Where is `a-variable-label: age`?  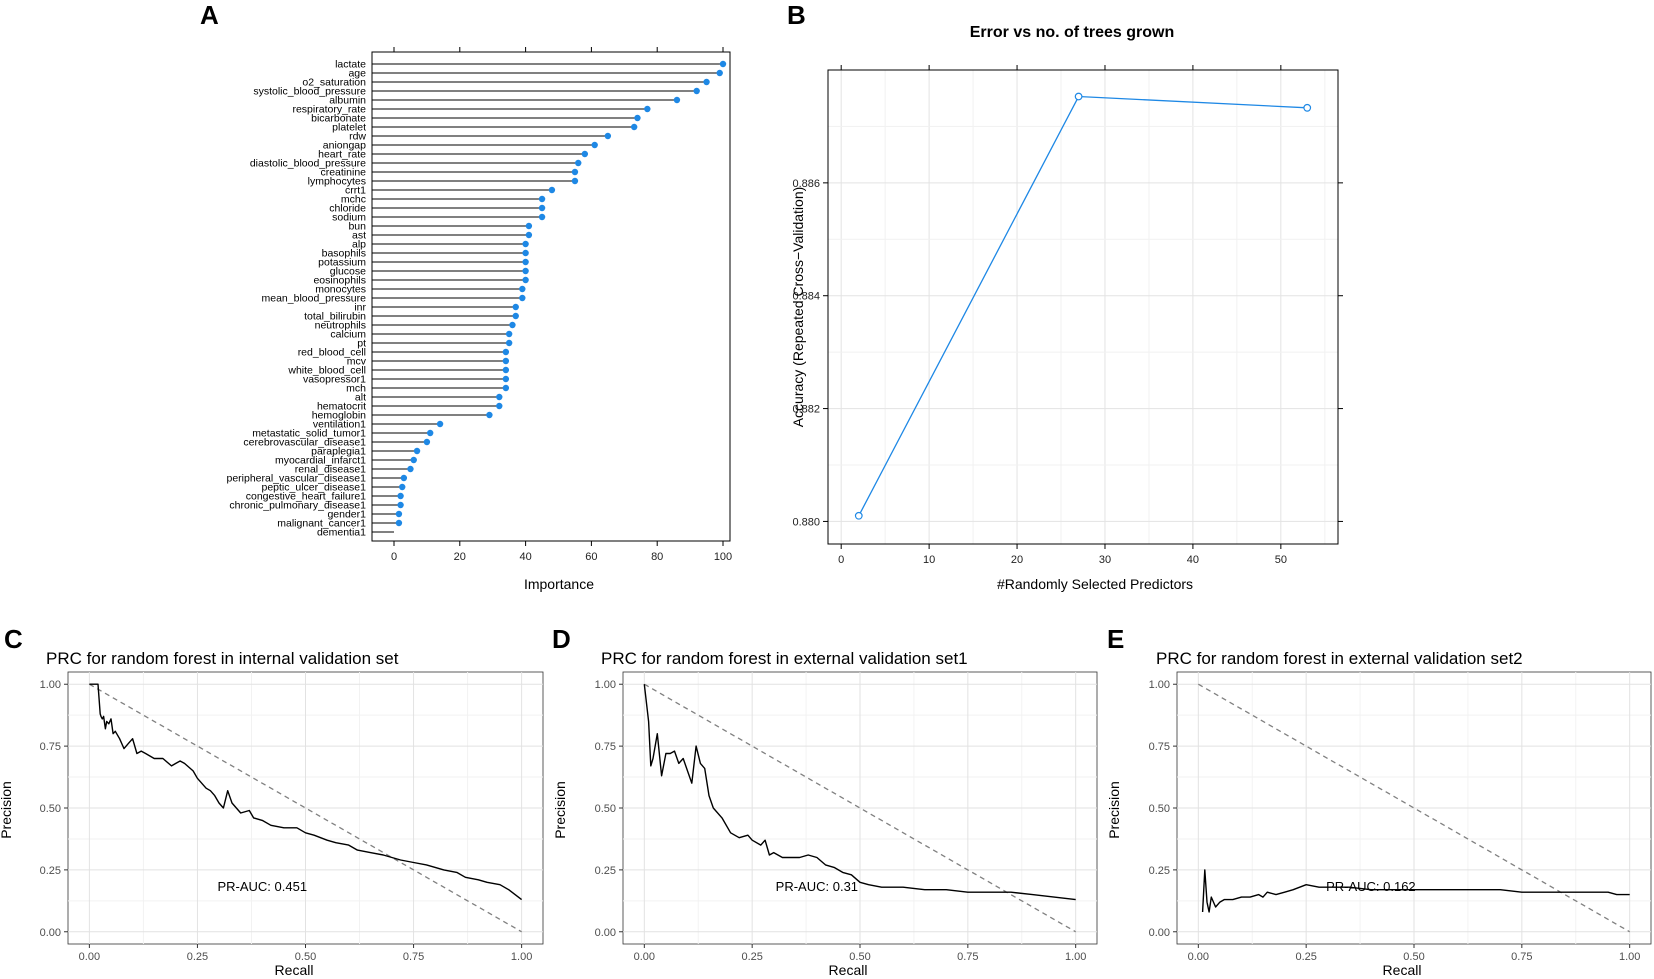
a-variable-label: age is located at coordinates (357, 74).